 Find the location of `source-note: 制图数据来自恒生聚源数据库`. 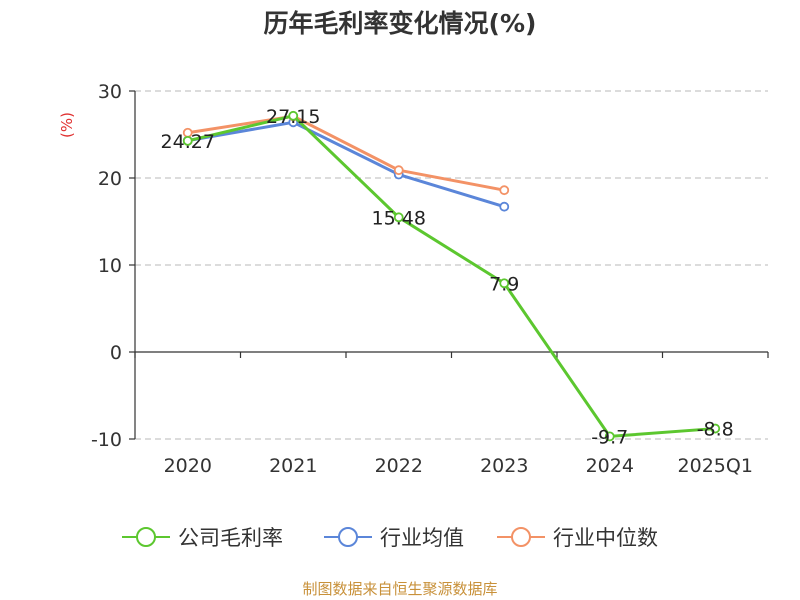

source-note: 制图数据来自恒生聚源数据库 is located at coordinates (400, 589).